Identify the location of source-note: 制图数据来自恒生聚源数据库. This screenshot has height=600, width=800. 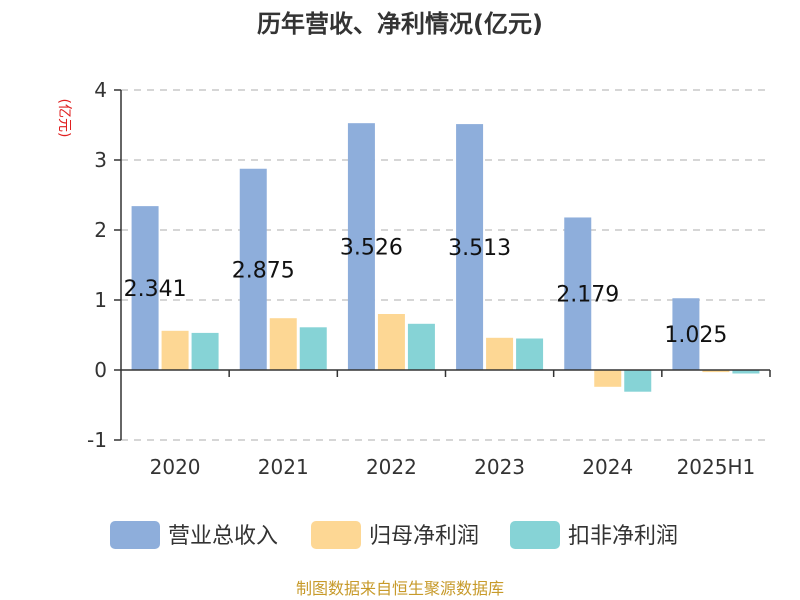
(400, 588).